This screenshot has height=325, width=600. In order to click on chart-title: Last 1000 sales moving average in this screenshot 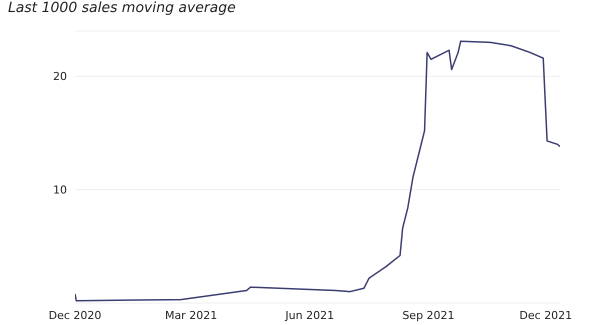, I will do `click(122, 8)`.